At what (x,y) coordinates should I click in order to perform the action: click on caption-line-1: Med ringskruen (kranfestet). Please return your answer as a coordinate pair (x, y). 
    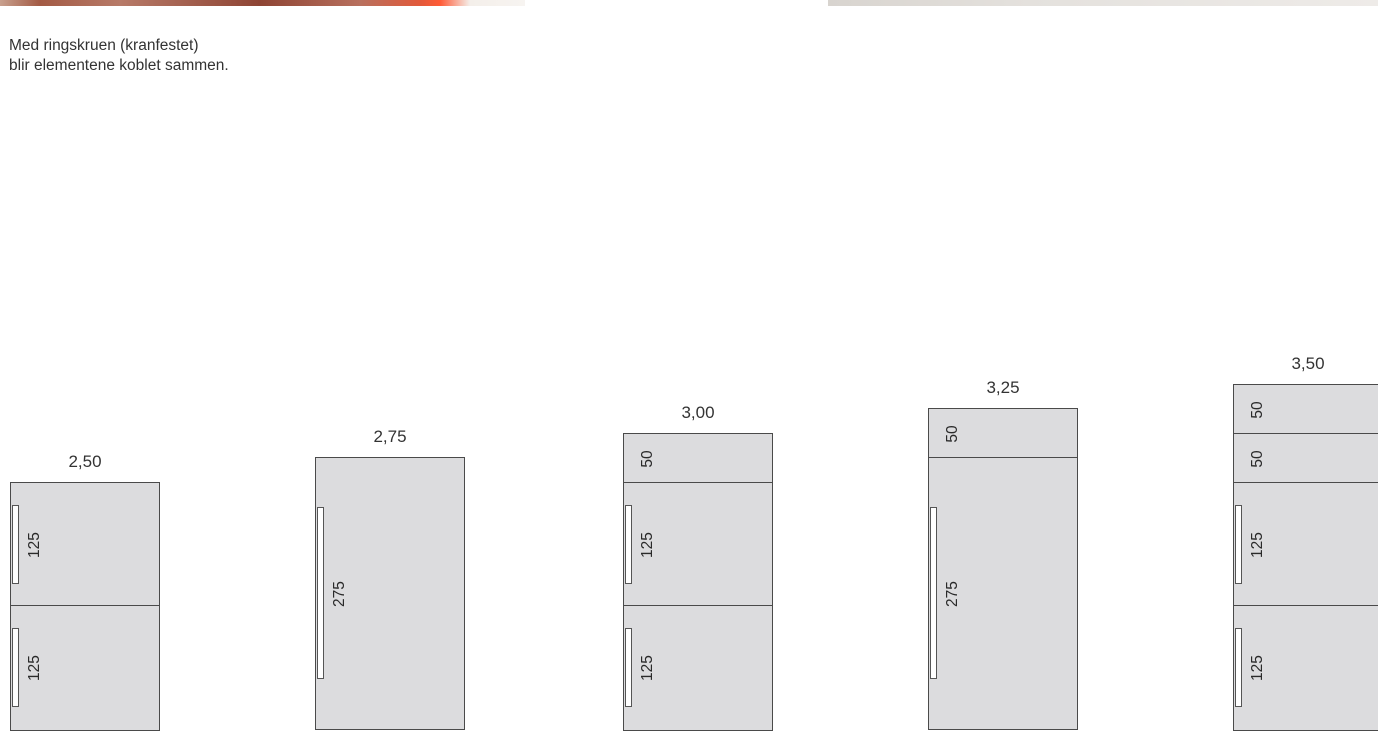
    Looking at the image, I should click on (104, 45).